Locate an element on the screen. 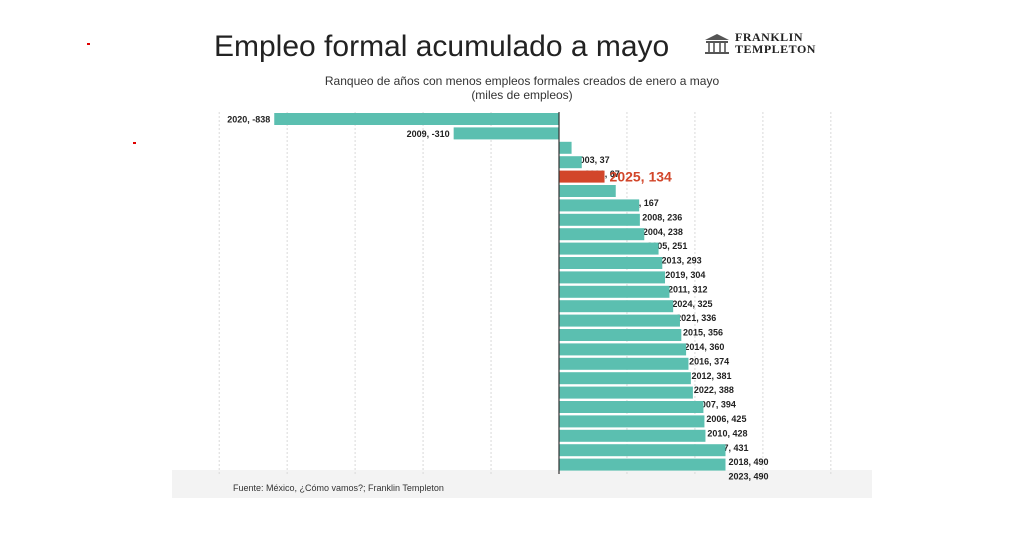 The height and width of the screenshot is (551, 1024). data-label-2022: 2022, 388 is located at coordinates (714, 390).